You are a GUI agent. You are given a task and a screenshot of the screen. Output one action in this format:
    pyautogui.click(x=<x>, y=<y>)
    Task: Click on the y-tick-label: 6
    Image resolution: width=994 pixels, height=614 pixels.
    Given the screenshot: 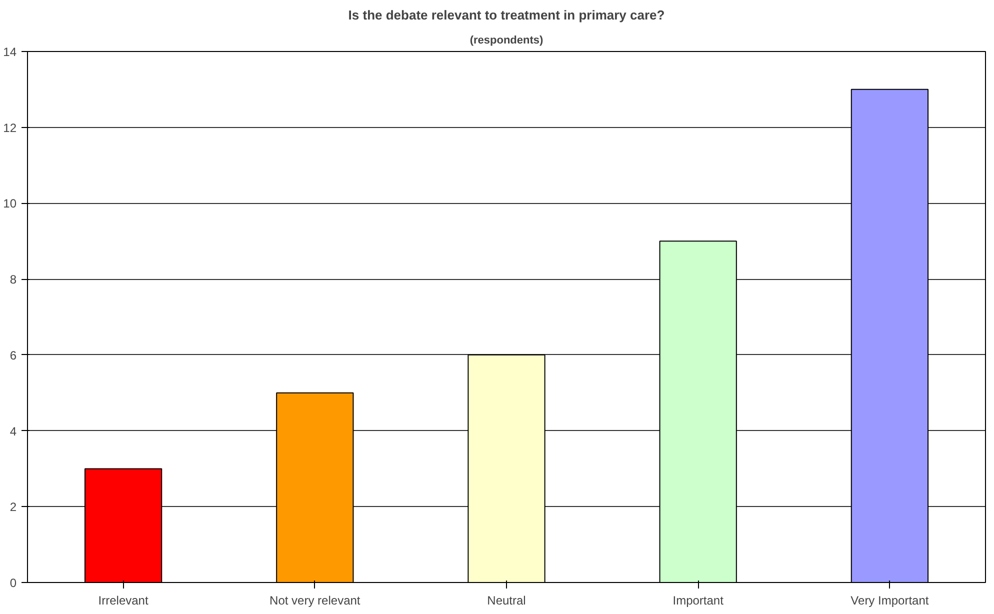 What is the action you would take?
    pyautogui.click(x=13, y=355)
    